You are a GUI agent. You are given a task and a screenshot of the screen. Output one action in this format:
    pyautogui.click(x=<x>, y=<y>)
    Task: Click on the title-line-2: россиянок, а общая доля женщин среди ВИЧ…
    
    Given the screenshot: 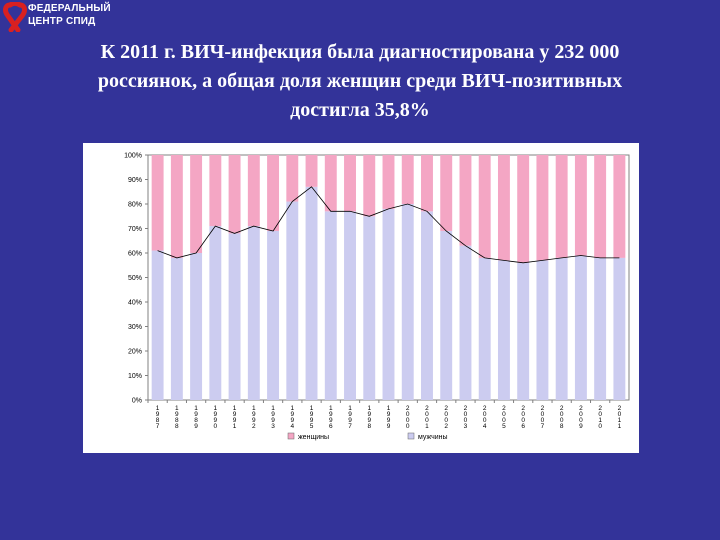 What is the action you would take?
    pyautogui.click(x=360, y=81)
    